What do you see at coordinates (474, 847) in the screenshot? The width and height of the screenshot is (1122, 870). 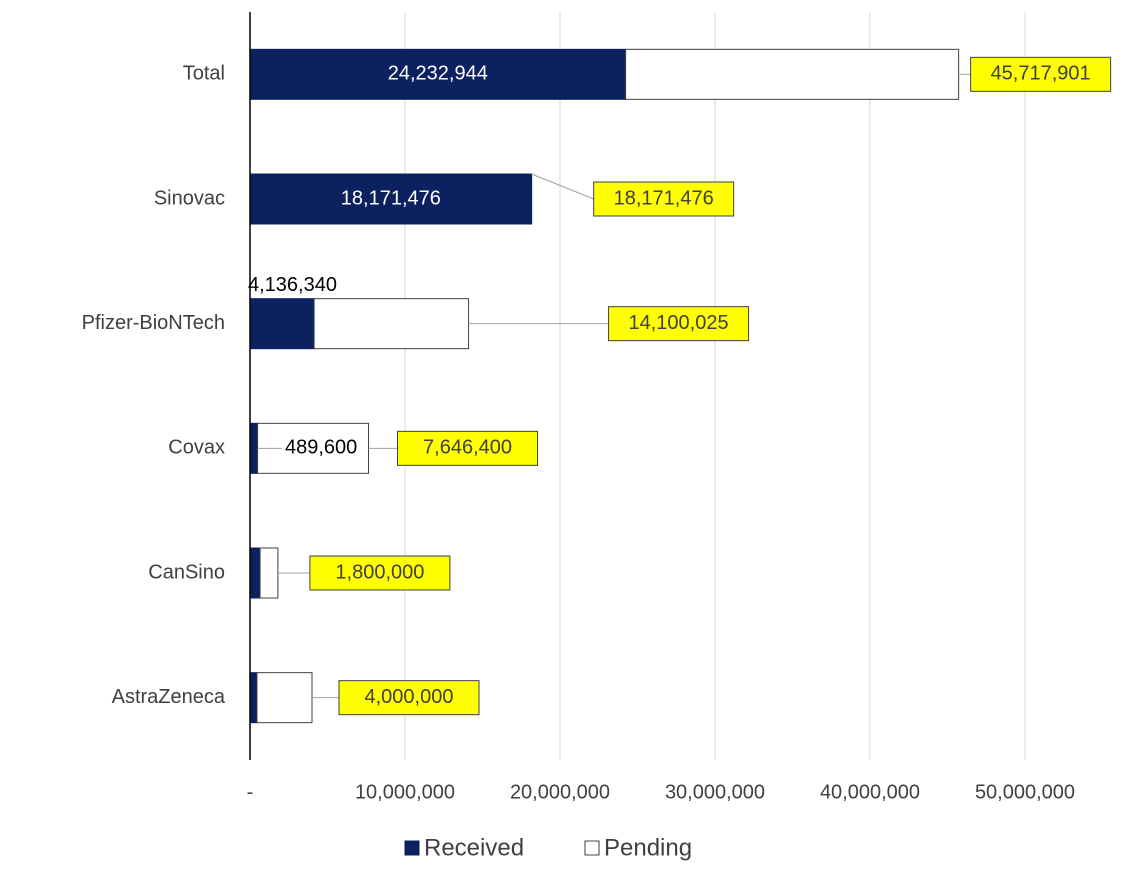 I see `legend-label: Received` at bounding box center [474, 847].